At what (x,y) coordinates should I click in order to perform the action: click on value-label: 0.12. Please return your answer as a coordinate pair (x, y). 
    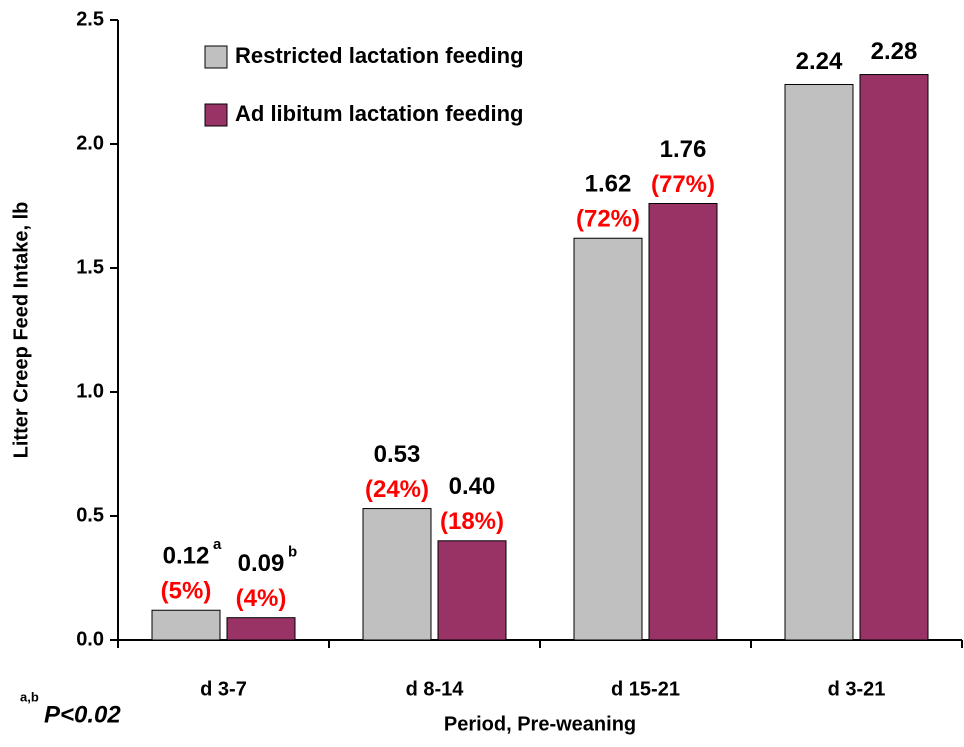
    Looking at the image, I should click on (186, 556).